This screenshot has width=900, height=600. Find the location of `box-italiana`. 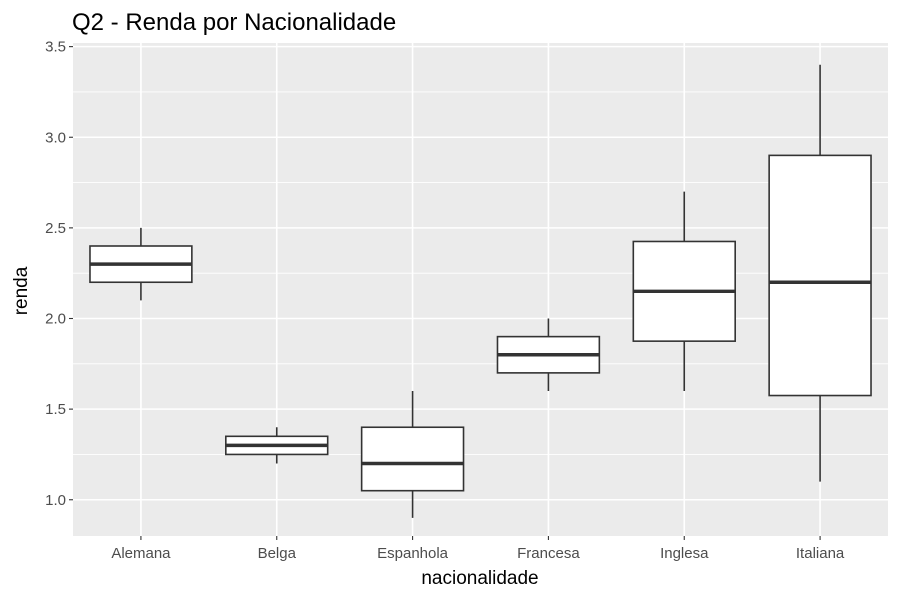

box-italiana is located at coordinates (820, 273).